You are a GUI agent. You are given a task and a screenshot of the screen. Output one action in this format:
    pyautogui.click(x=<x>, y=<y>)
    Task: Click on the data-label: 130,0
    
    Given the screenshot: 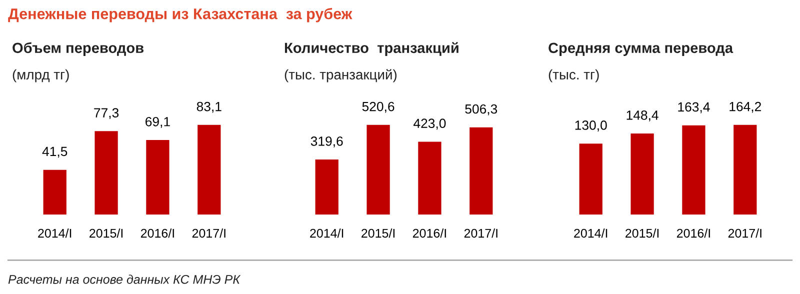 What is the action you would take?
    pyautogui.click(x=591, y=126)
    